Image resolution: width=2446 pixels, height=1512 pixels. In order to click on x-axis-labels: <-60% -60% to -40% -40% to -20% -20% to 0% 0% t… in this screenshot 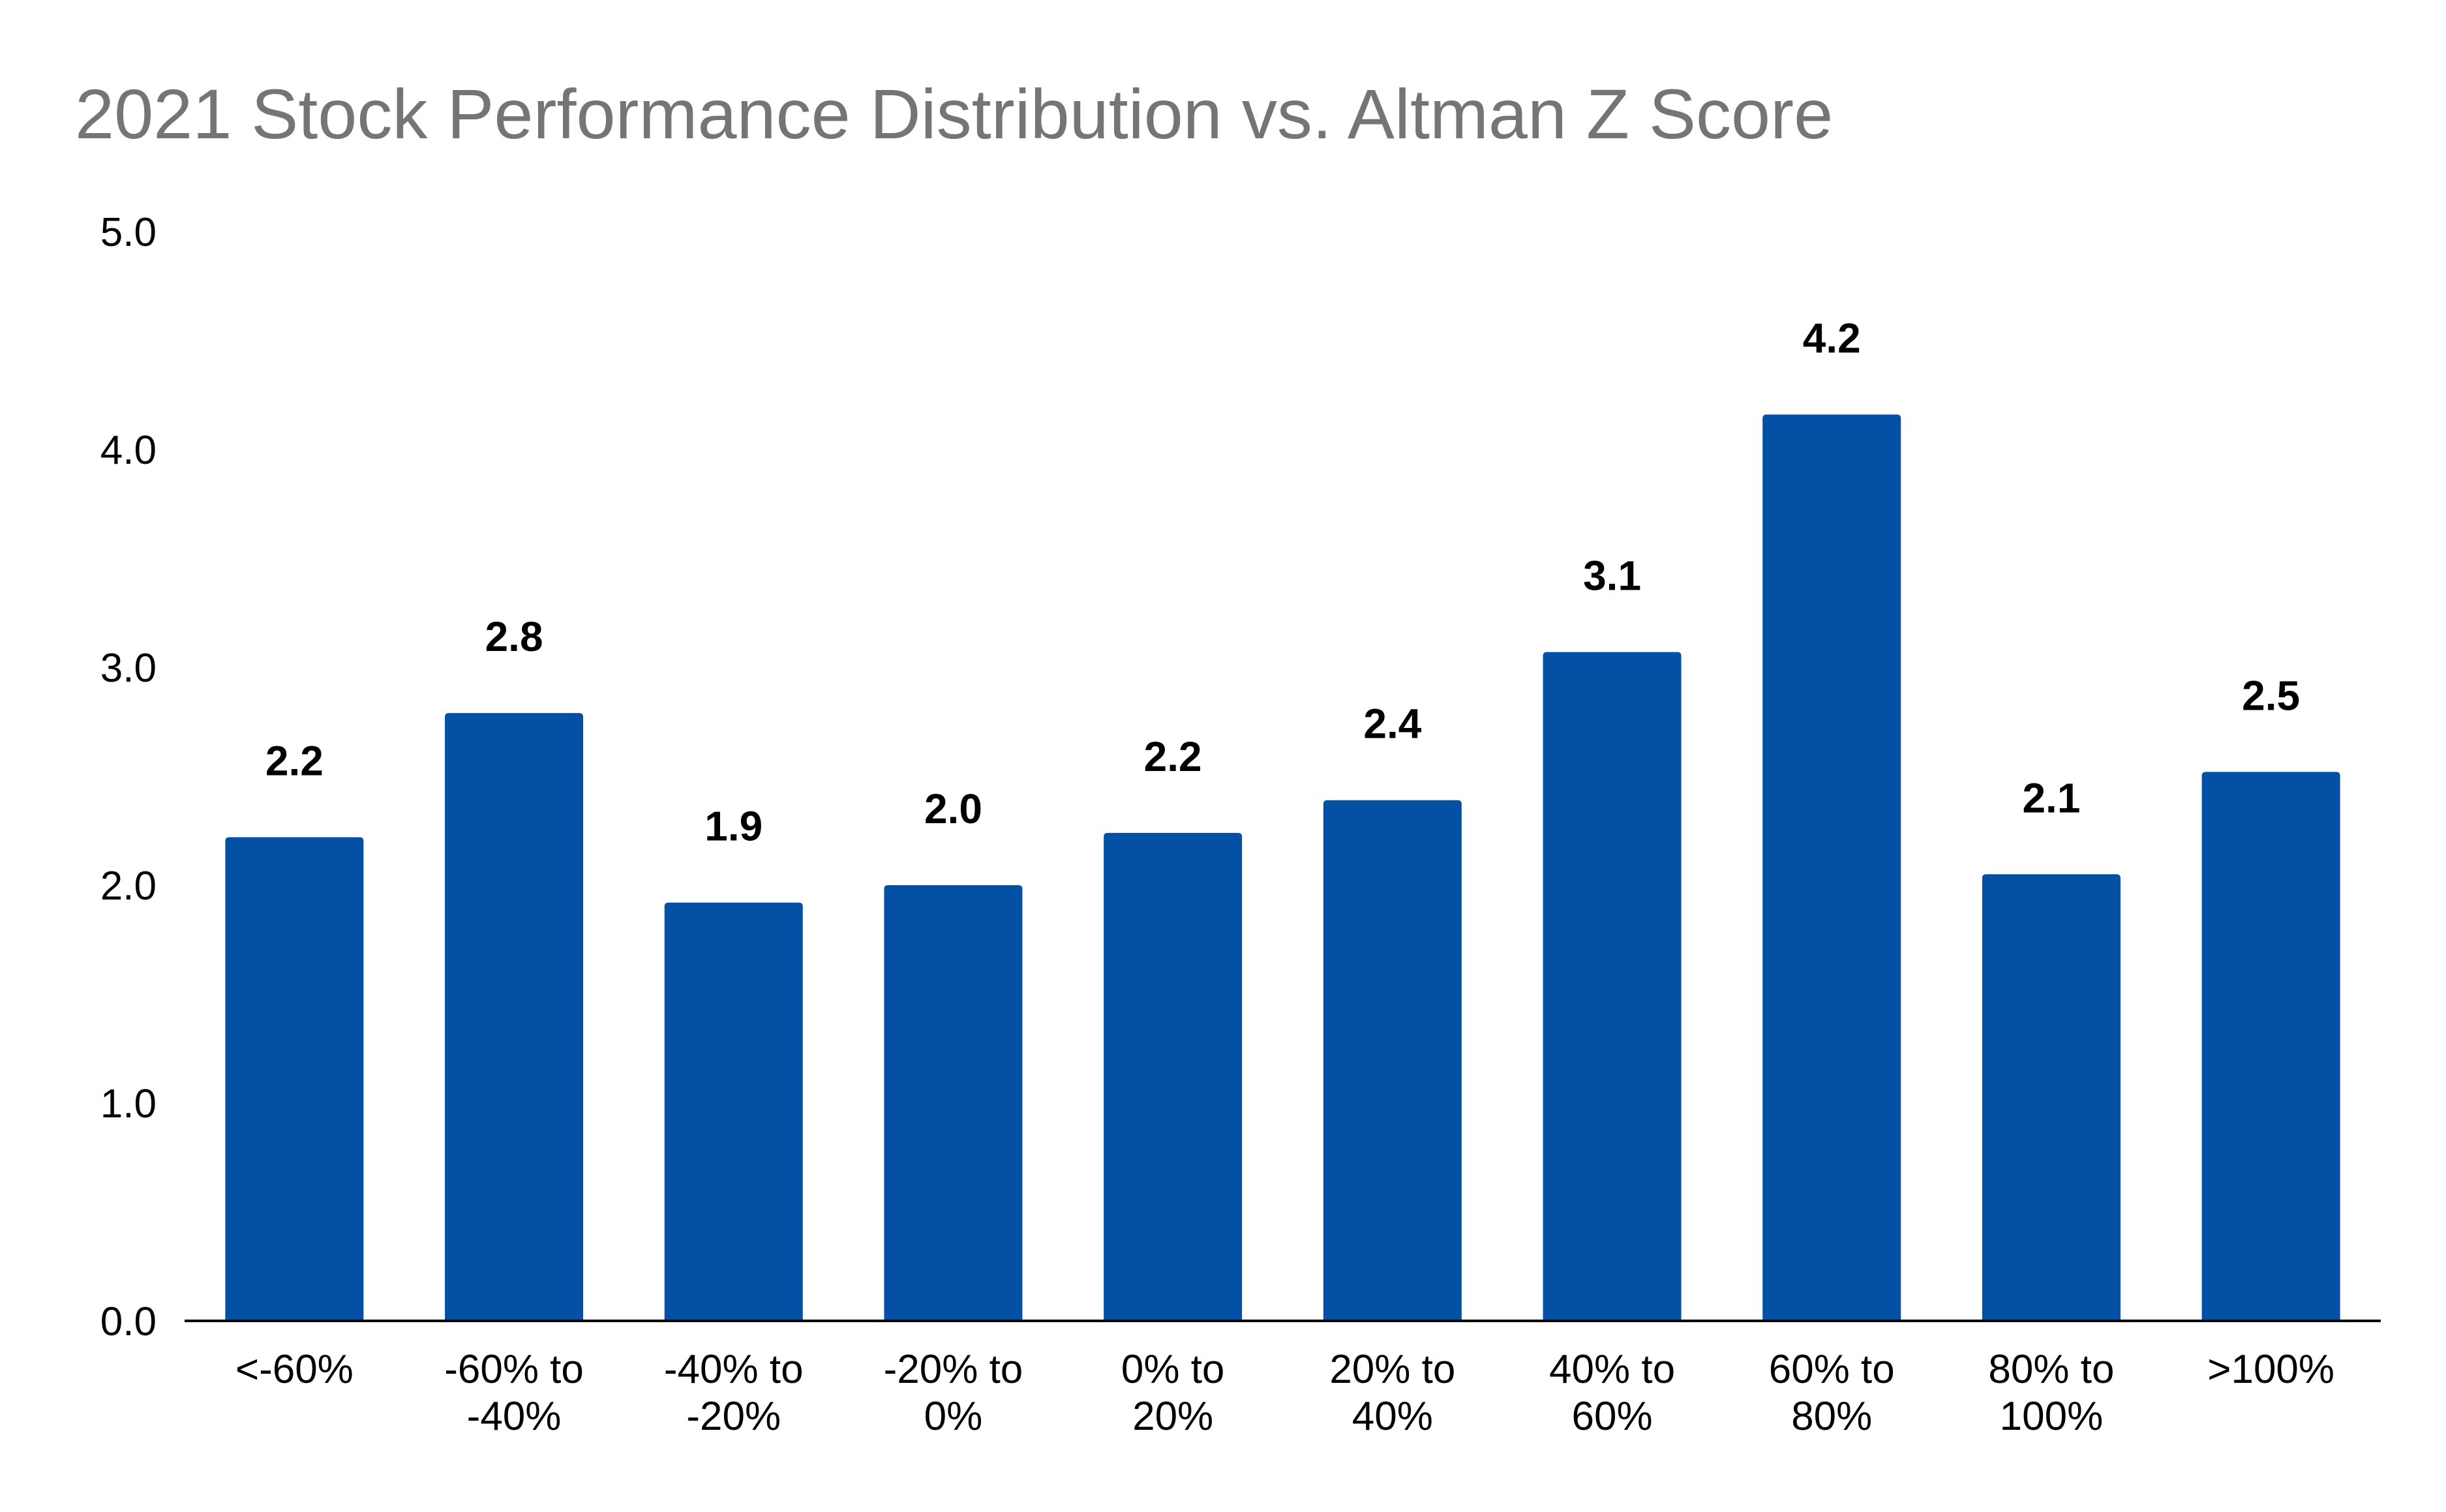, I will do `click(1285, 1393)`.